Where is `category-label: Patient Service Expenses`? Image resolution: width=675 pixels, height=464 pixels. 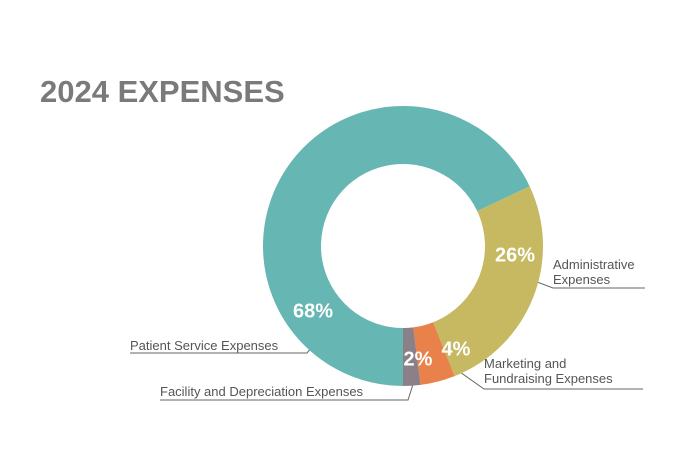
category-label: Patient Service Expenses is located at coordinates (204, 345).